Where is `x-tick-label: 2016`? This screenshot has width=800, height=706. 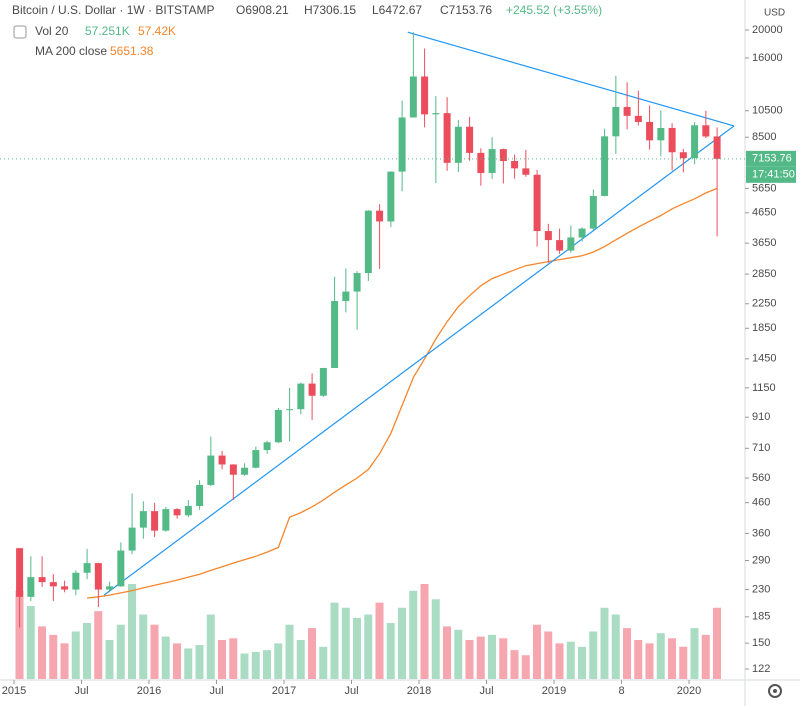 x-tick-label: 2016 is located at coordinates (149, 691).